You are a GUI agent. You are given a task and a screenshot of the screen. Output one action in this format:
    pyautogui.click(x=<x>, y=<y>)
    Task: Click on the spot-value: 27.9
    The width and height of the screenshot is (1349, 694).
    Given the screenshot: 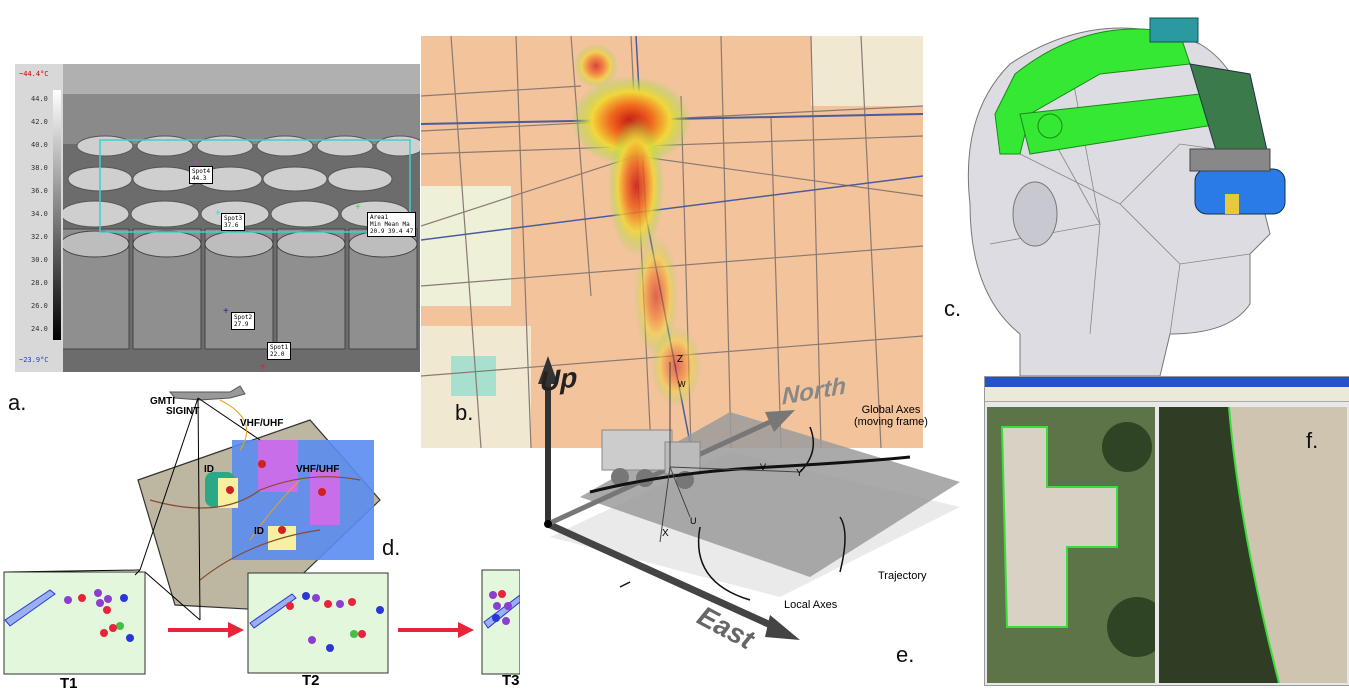 What is the action you would take?
    pyautogui.click(x=241, y=324)
    